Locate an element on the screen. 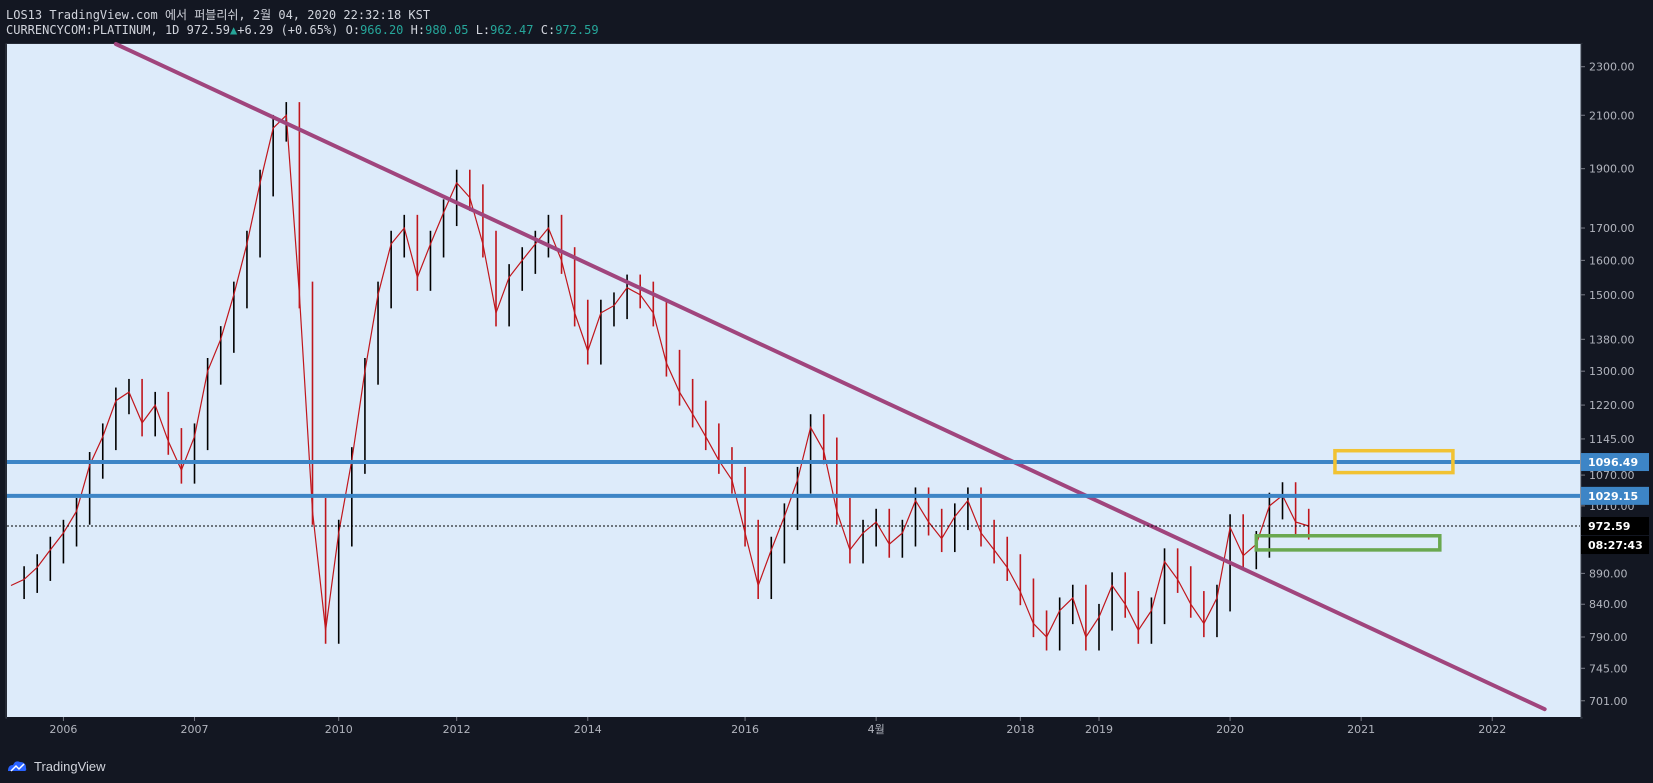 The height and width of the screenshot is (783, 1653). y-tick-label: 1500.00 is located at coordinates (1612, 295).